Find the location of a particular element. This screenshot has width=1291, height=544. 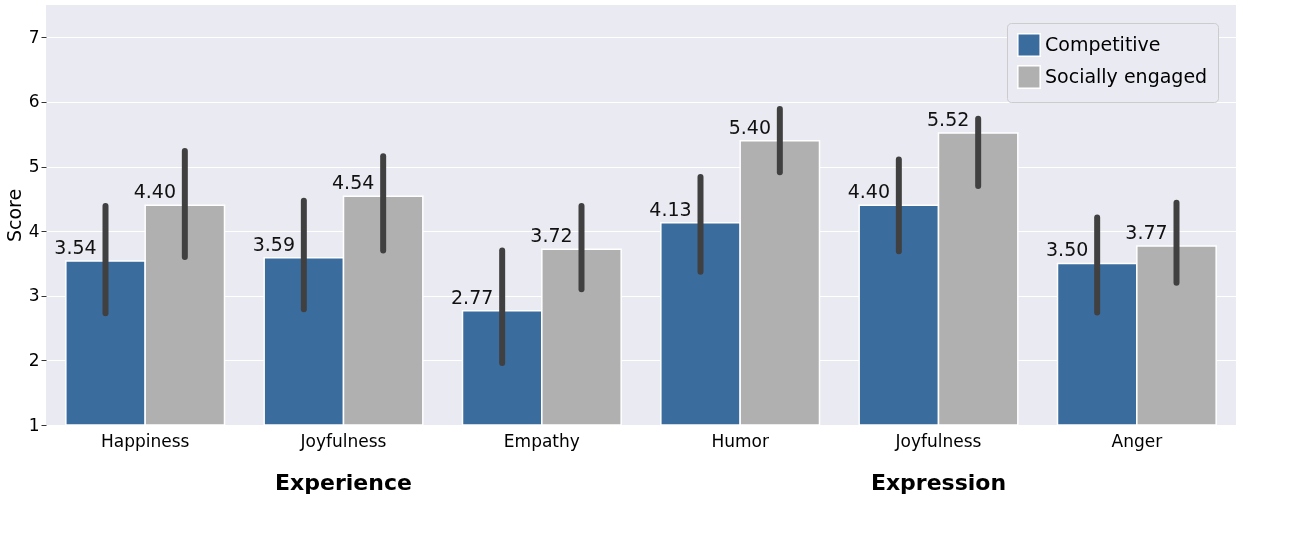

data-label: 3.77 is located at coordinates (1146, 232).